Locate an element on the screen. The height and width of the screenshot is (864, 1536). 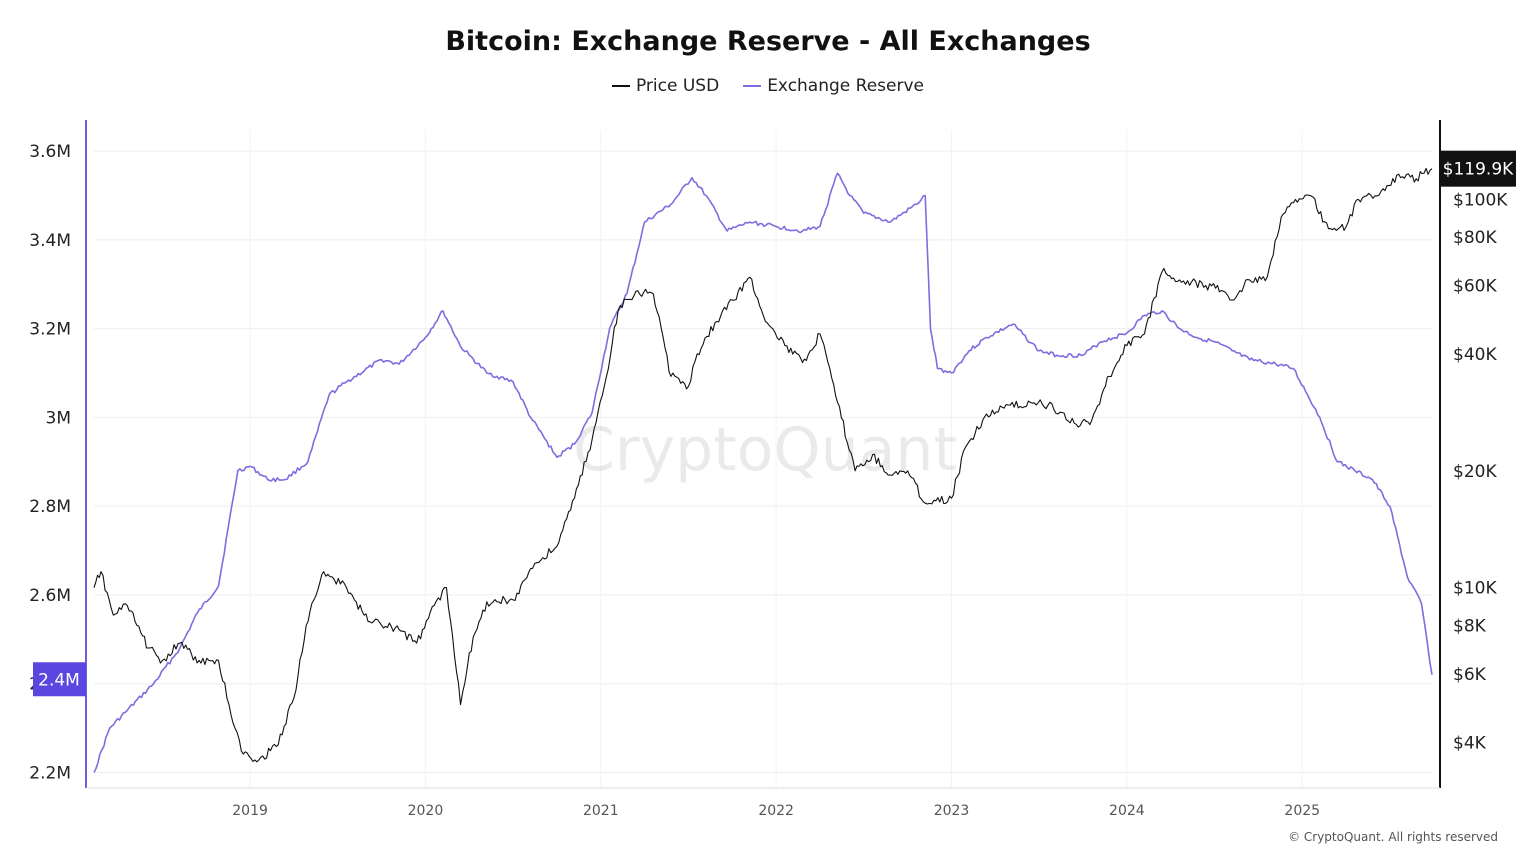
right-axis-ticks: $4K $6K $8K $10K $20K $40K $60K $80K $100K is located at coordinates (1480, 471).